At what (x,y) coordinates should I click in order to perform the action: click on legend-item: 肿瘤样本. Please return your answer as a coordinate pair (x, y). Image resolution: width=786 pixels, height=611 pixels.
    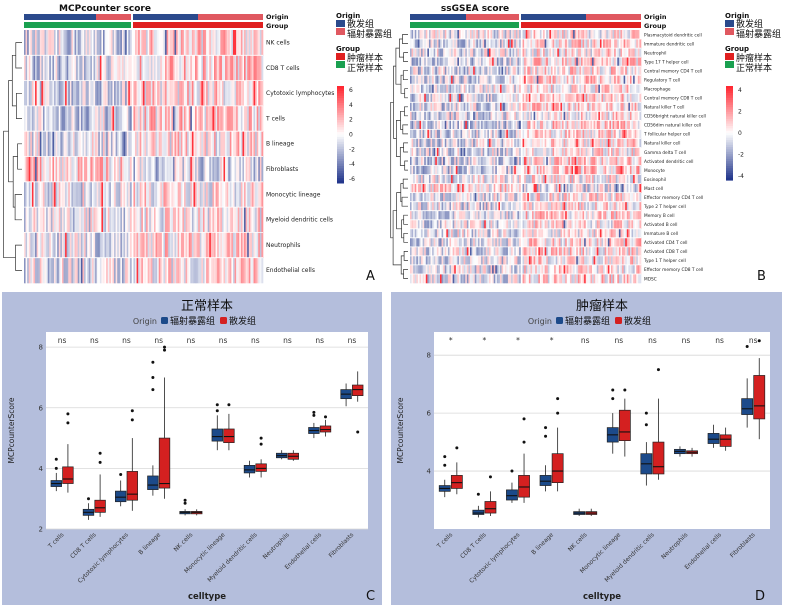
    Looking at the image, I should click on (365, 58).